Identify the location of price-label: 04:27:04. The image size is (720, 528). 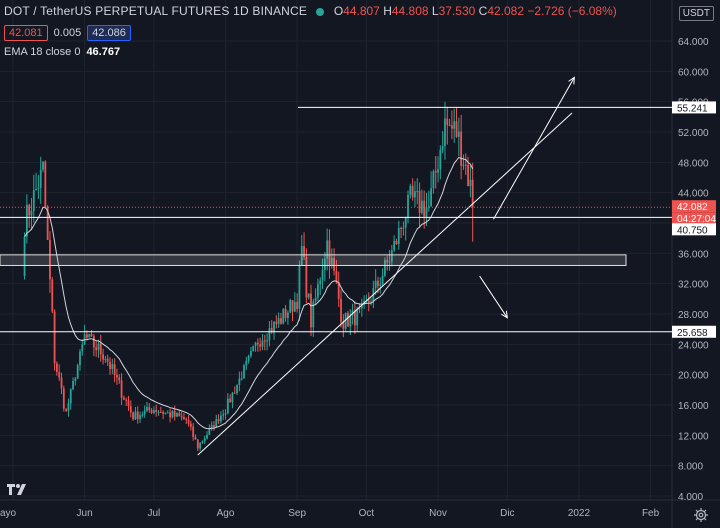
(696, 219).